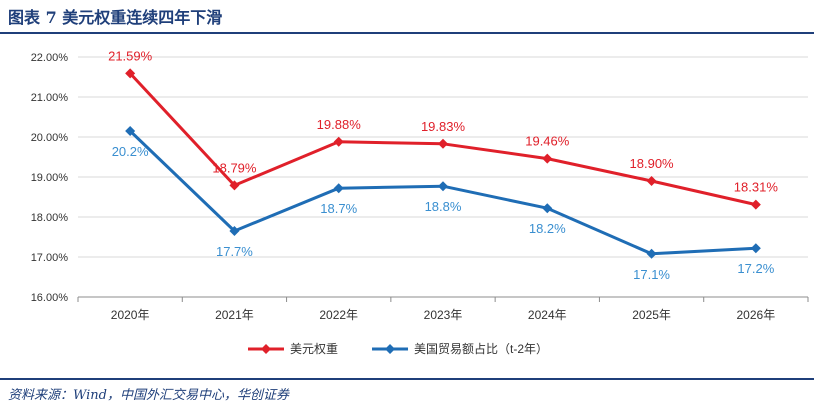 Image resolution: width=814 pixels, height=408 pixels. What do you see at coordinates (443, 315) in the screenshot?
I see `x-tick-label: 2023年` at bounding box center [443, 315].